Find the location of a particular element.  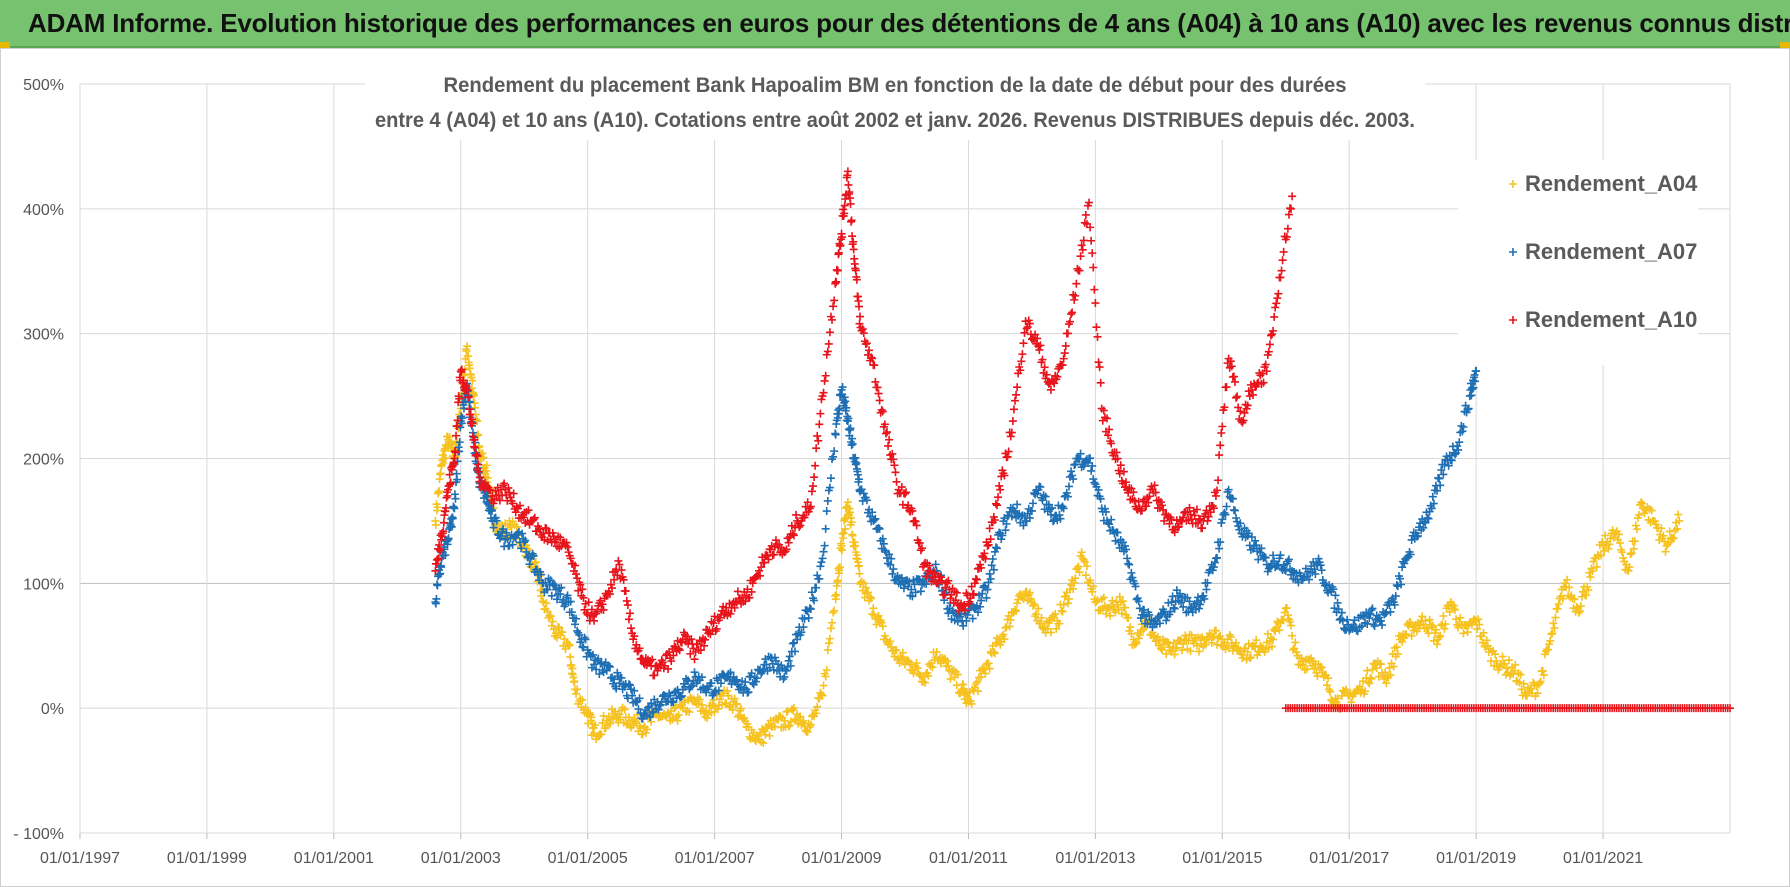

legend-label: Rendement_A10 is located at coordinates (1611, 319).